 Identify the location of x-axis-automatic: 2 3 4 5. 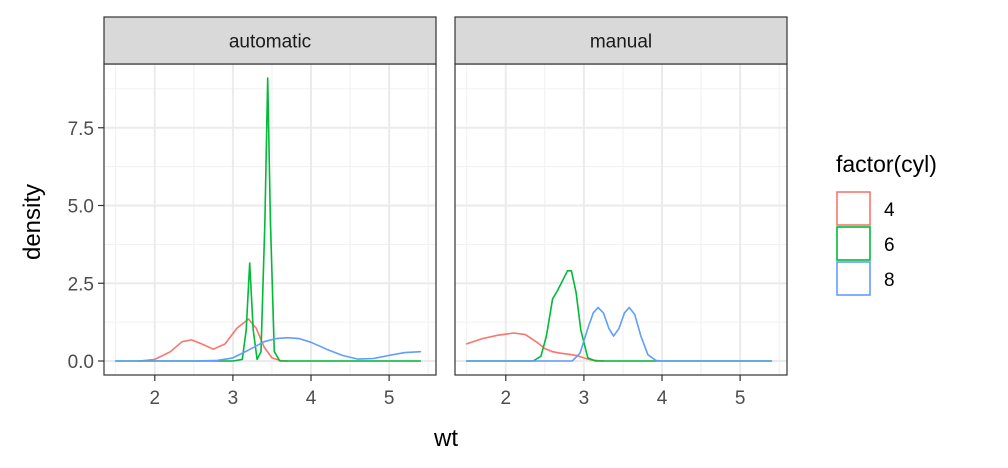
(271, 392).